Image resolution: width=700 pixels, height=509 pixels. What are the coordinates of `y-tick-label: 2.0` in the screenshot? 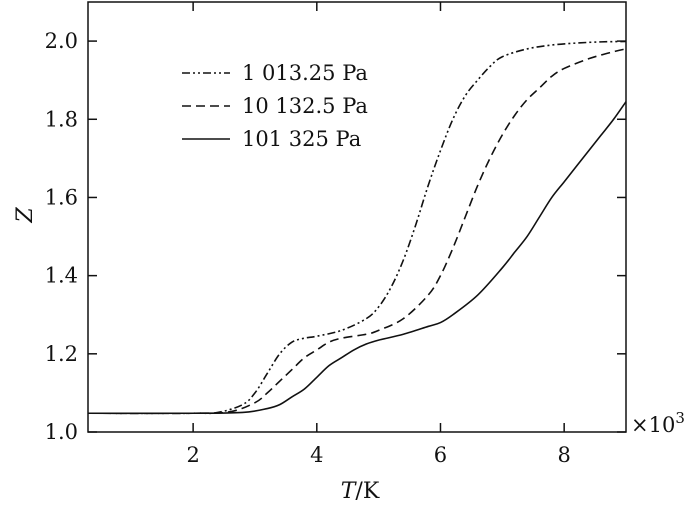 It's located at (61, 41).